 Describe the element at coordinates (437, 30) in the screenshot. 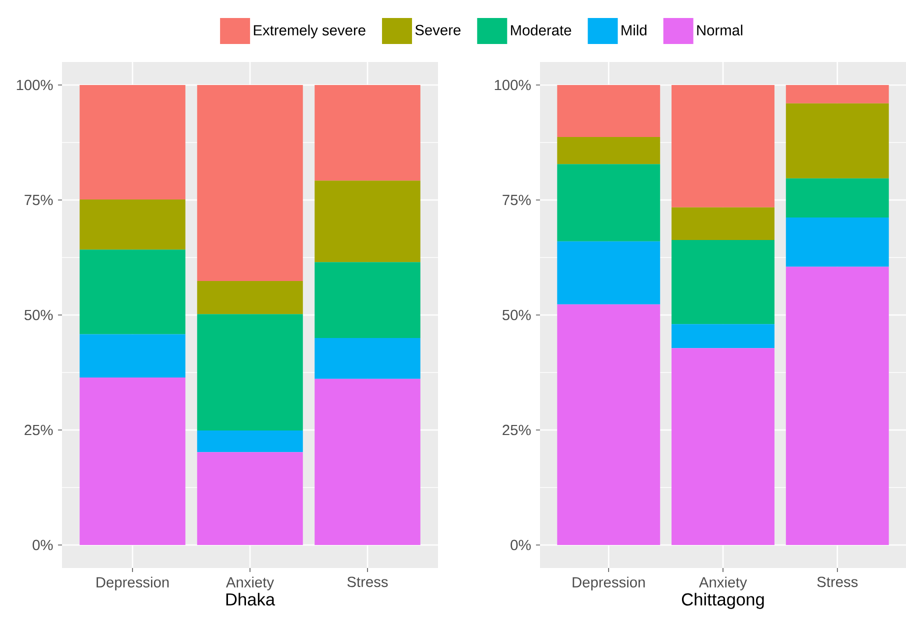

I see `legend-label: Severe` at that location.